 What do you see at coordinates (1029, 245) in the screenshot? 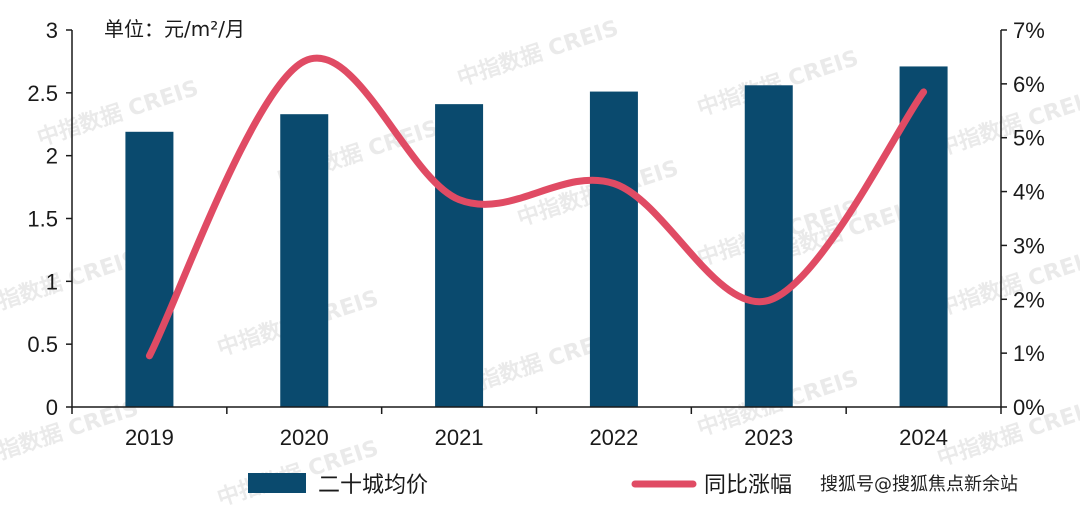
I see `y-right-tick-label: 3%` at bounding box center [1029, 245].